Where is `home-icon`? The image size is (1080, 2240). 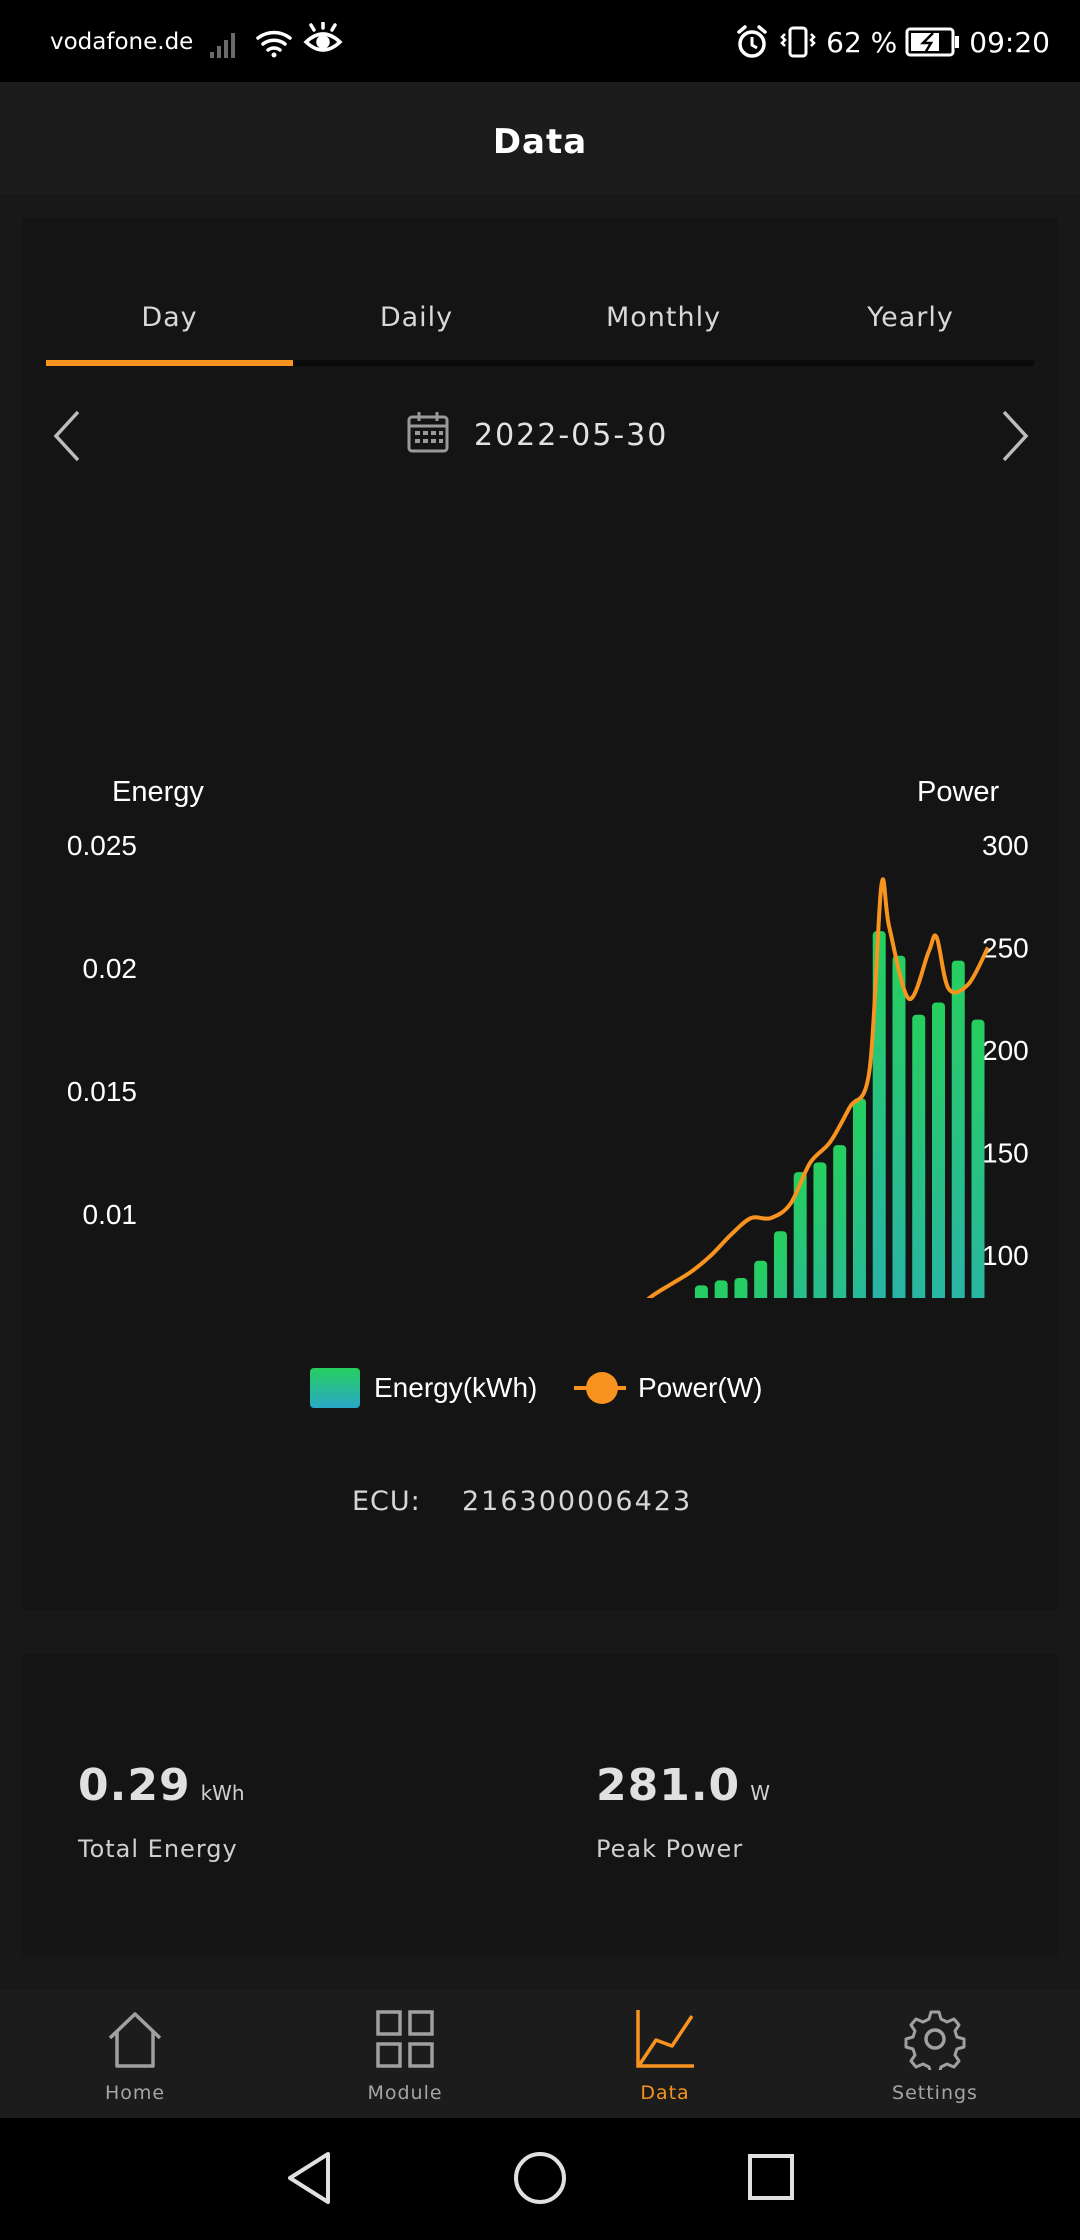
home-icon is located at coordinates (135, 2040).